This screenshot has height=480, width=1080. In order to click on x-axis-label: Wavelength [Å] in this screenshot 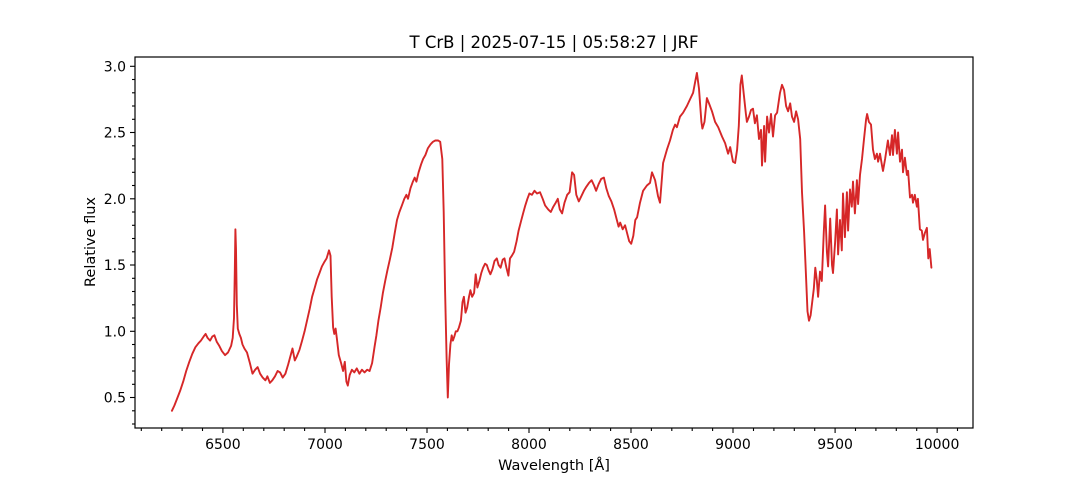, I will do `click(554, 465)`.